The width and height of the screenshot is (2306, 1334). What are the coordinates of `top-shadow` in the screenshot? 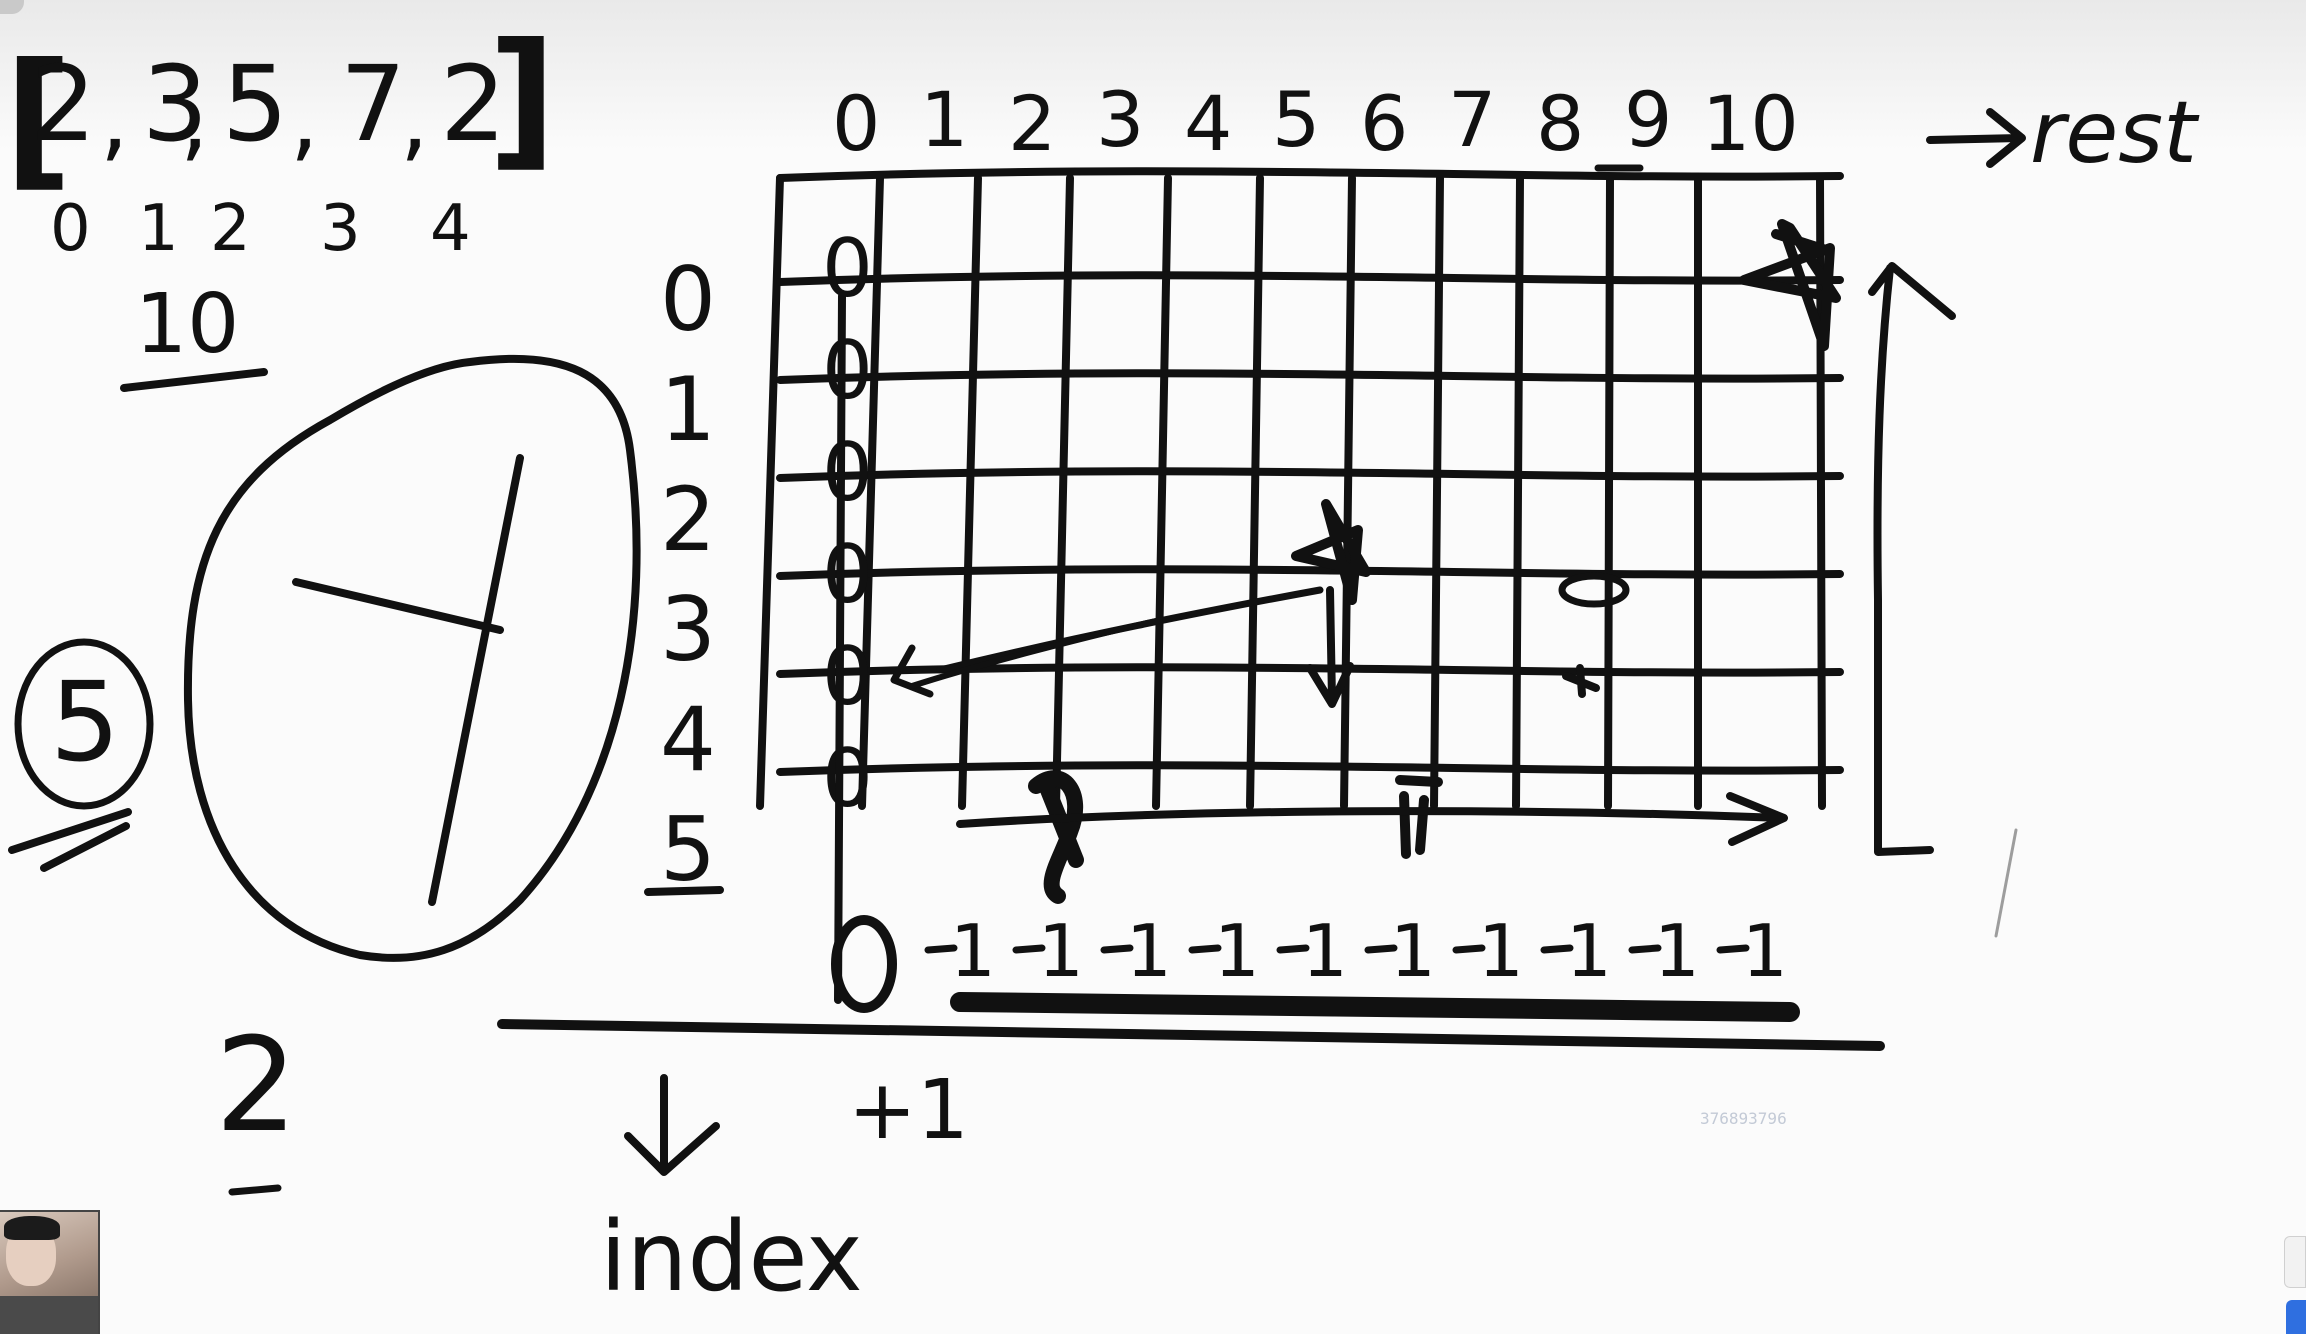 It's located at (1153, 75).